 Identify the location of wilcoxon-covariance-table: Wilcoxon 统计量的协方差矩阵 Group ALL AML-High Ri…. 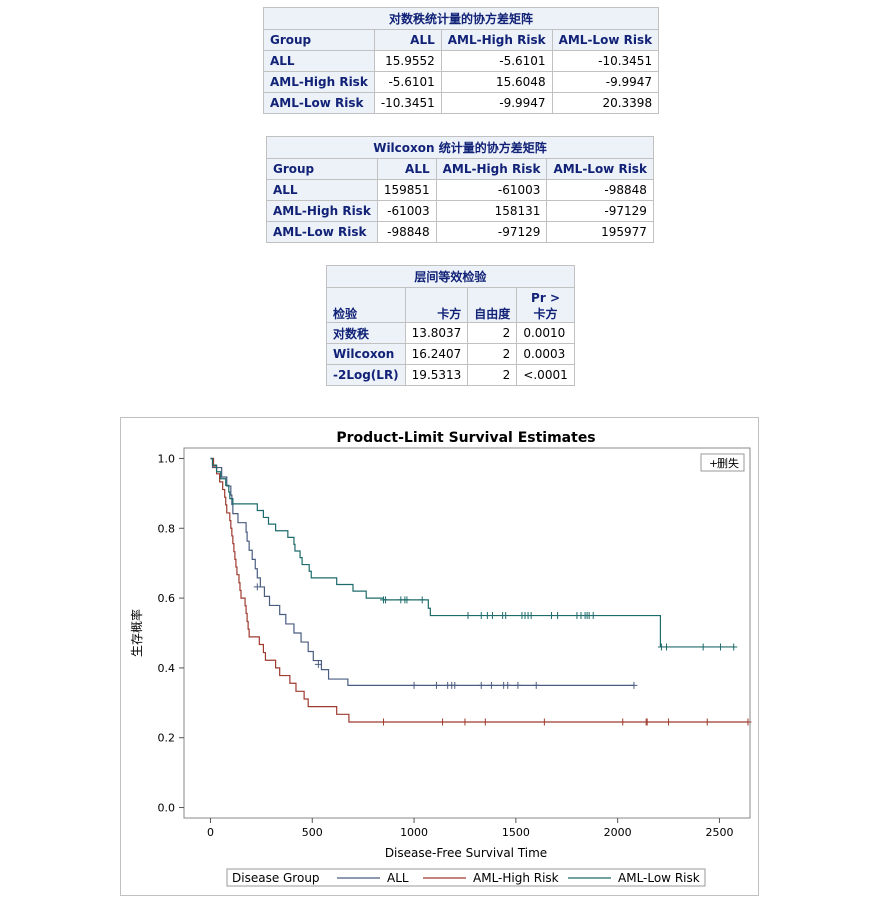
(460, 189).